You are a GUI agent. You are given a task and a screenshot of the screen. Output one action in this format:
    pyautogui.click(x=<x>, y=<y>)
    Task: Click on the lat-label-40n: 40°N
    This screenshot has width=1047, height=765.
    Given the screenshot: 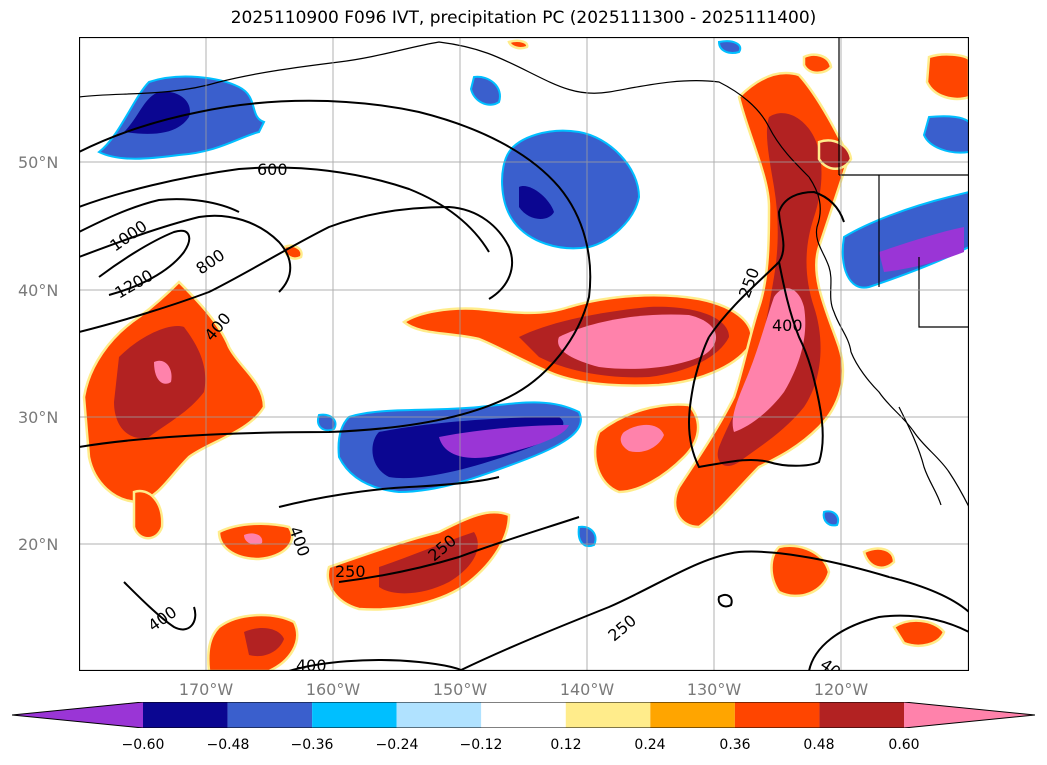 What is the action you would take?
    pyautogui.click(x=38, y=290)
    